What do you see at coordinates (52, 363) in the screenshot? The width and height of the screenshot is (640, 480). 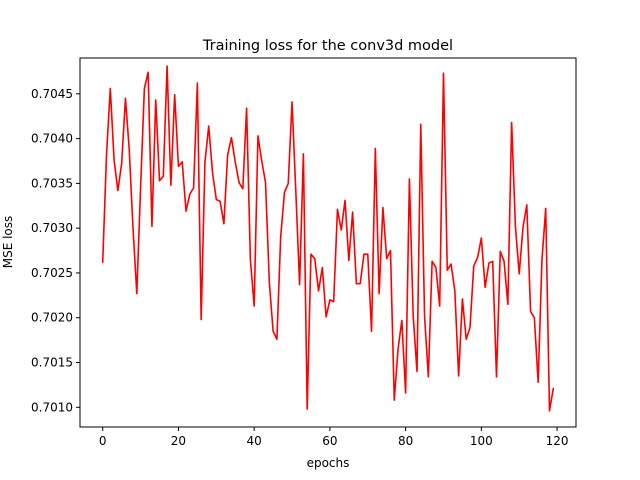 I see `y-tick-label: 0.7015` at bounding box center [52, 363].